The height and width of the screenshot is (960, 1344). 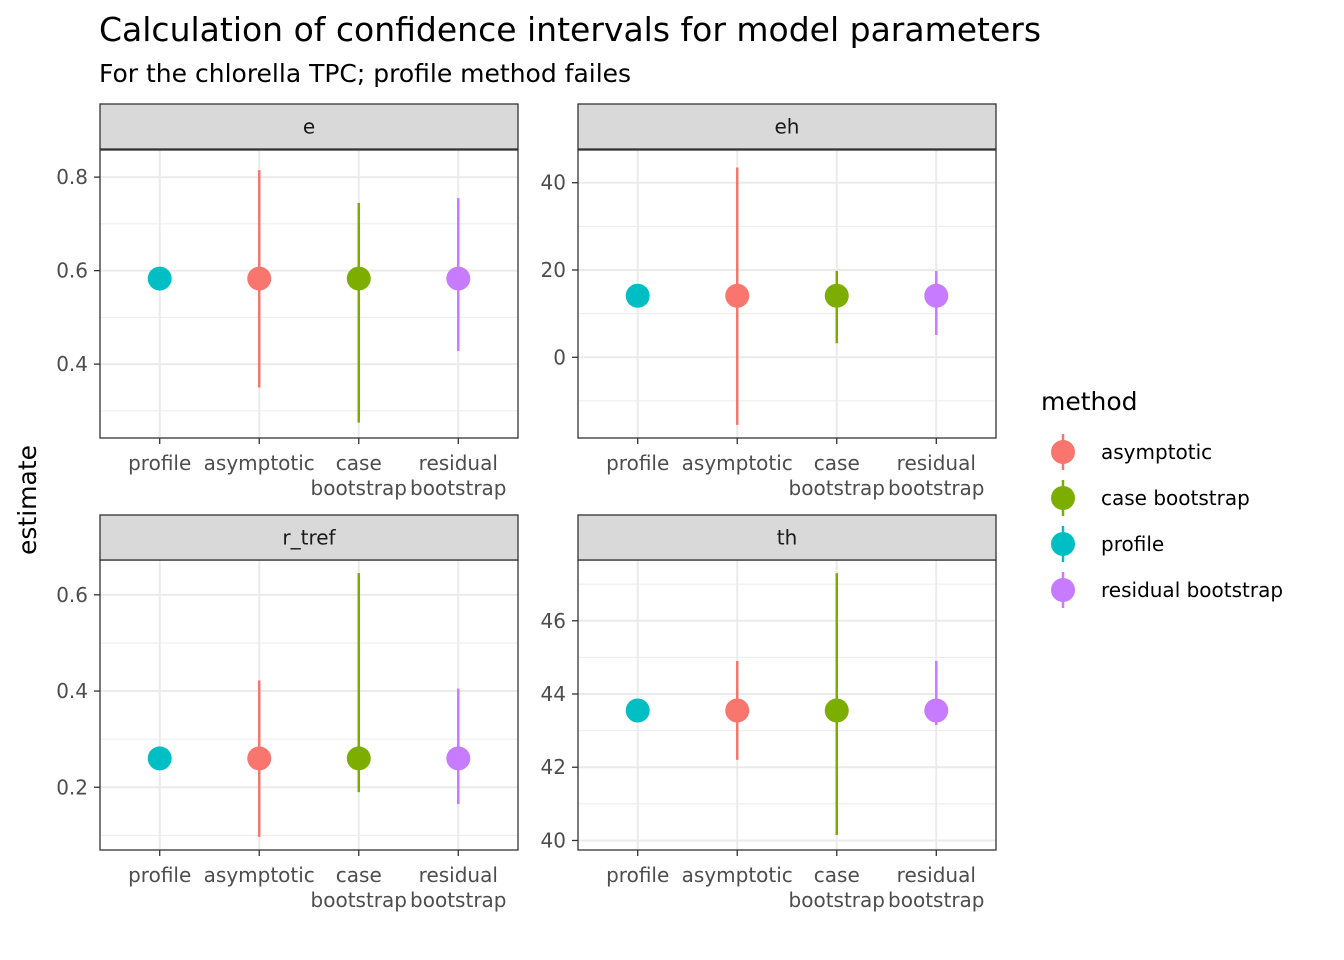 I want to click on facet-strip-label: r_tref, so click(x=309, y=538).